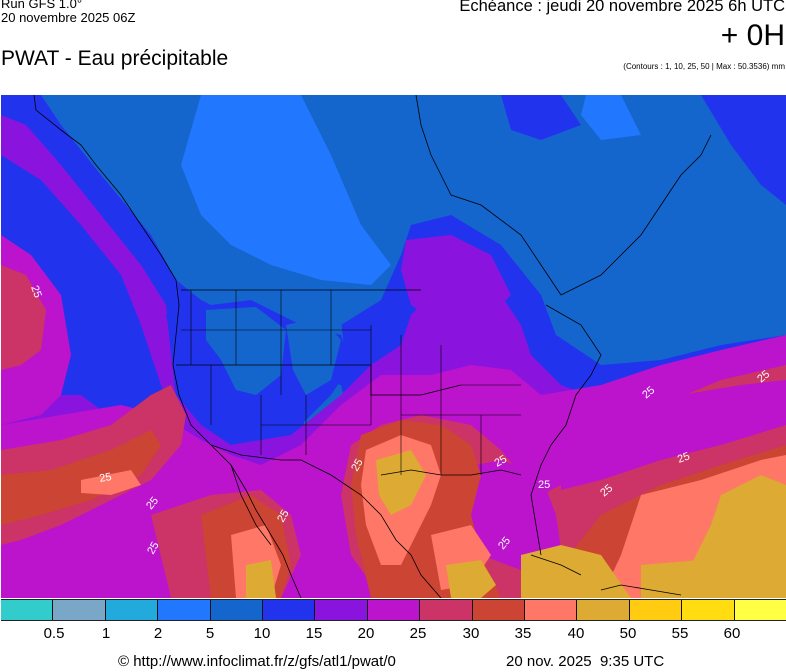  Describe the element at coordinates (314, 633) in the screenshot. I see `colorbar-label: 15` at that location.